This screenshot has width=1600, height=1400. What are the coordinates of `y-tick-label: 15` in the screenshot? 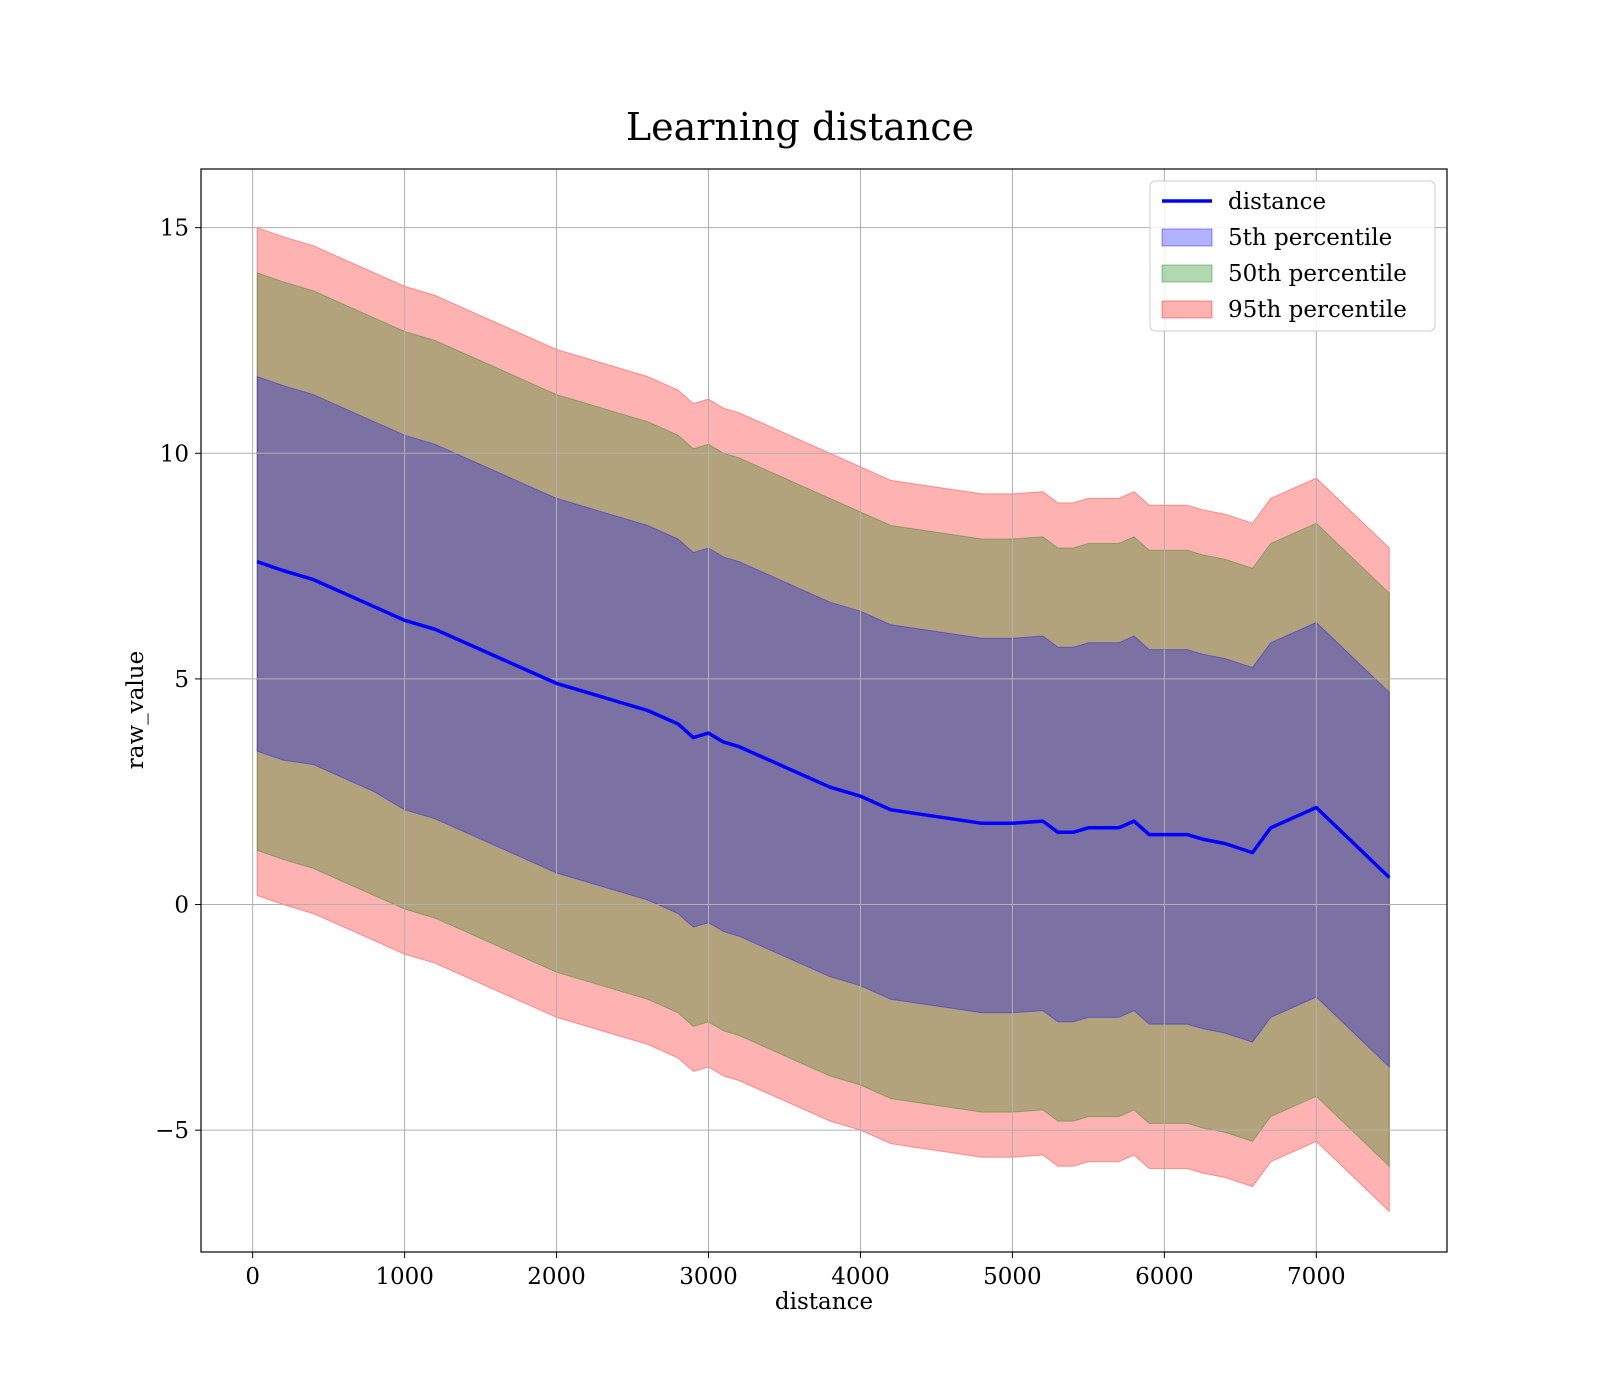 It's located at (174, 229).